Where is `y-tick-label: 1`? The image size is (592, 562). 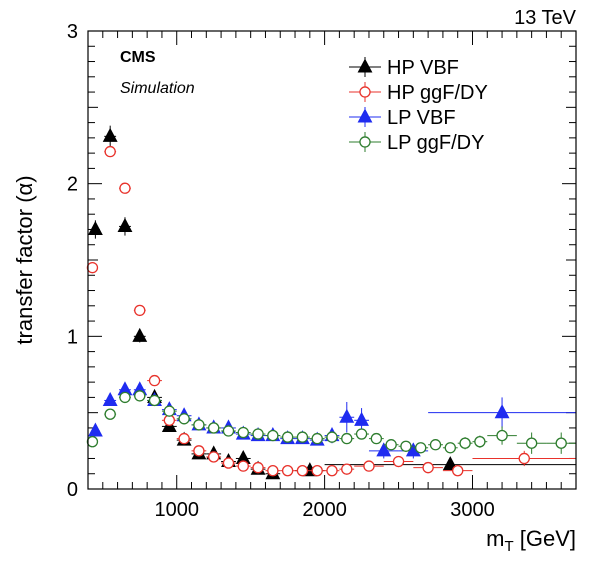
y-tick-label: 1 is located at coordinates (72, 337).